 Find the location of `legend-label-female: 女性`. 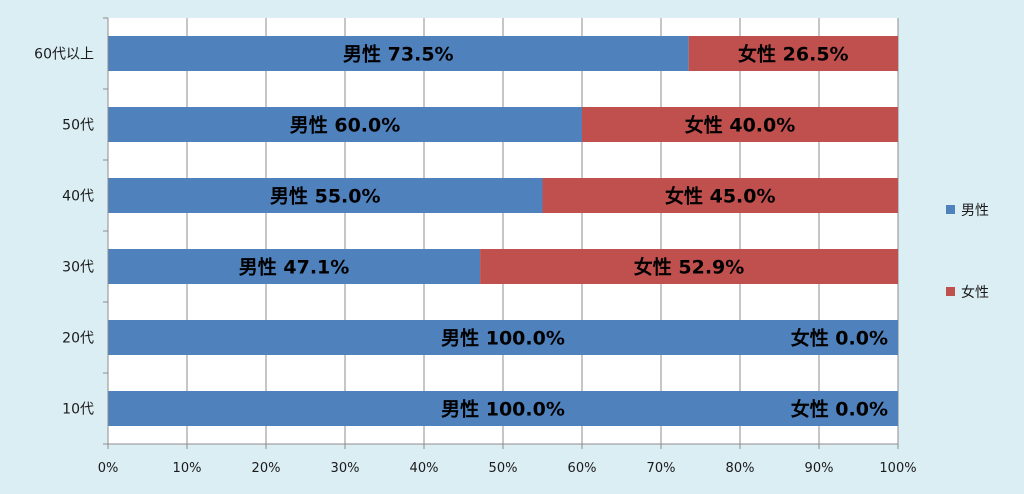

legend-label-female: 女性 is located at coordinates (975, 292).